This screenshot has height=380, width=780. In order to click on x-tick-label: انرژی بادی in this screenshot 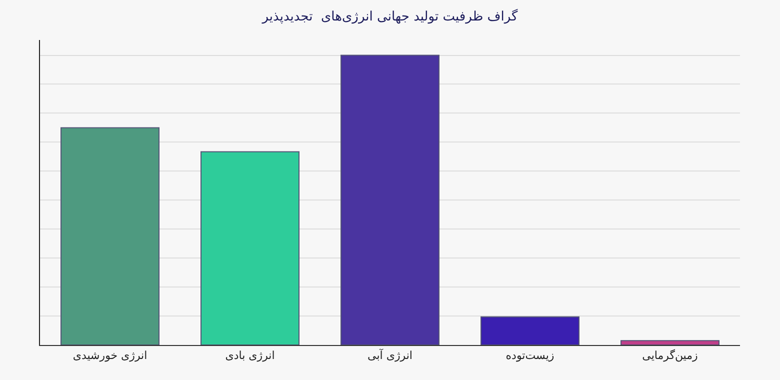, I will do `click(250, 355)`.